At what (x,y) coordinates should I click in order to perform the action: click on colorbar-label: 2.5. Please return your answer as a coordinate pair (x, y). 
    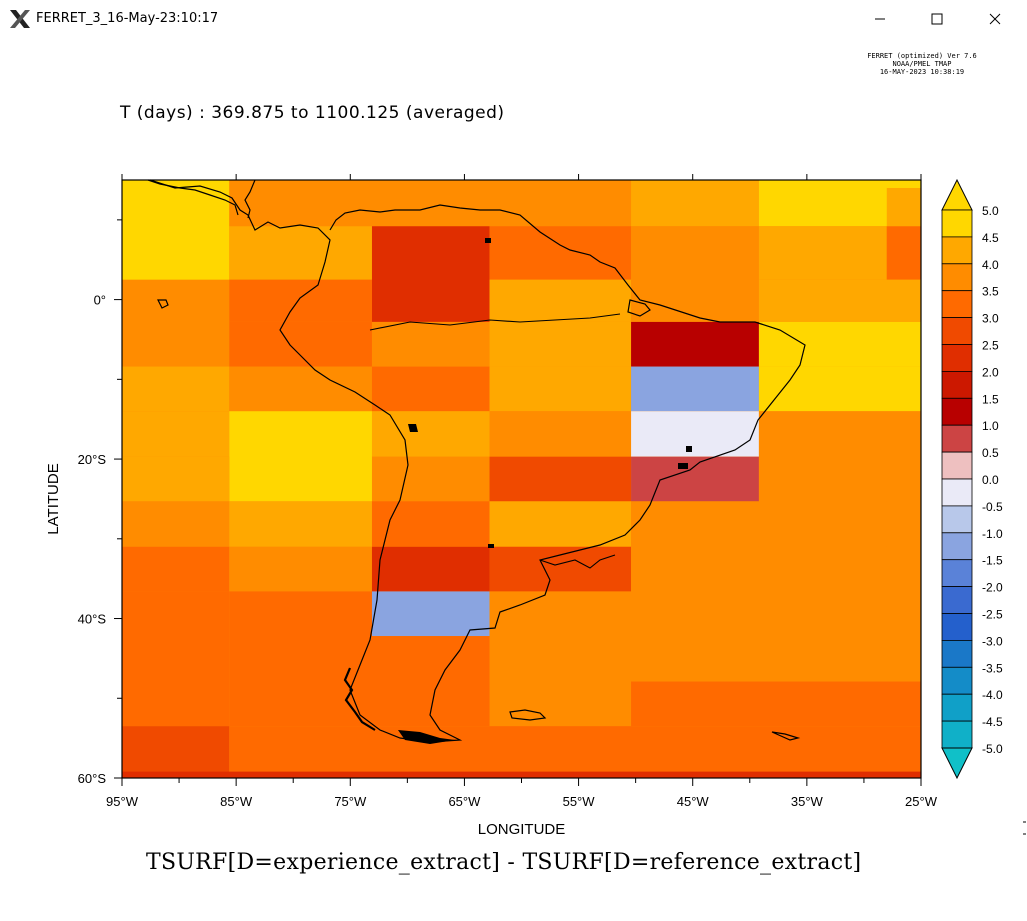
    Looking at the image, I should click on (990, 346).